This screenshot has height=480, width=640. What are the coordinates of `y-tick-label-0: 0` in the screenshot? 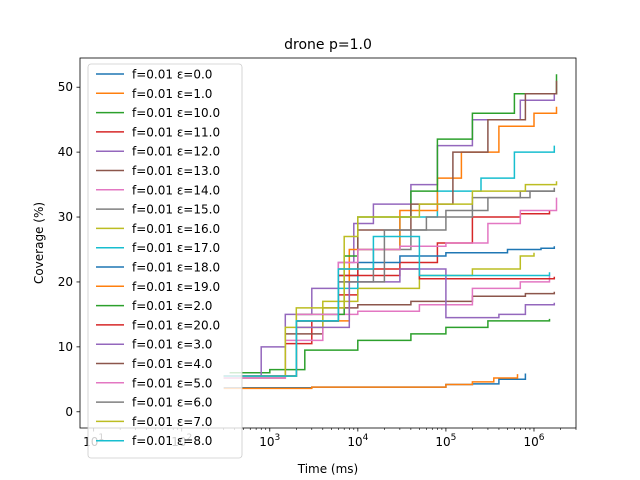 It's located at (69, 412).